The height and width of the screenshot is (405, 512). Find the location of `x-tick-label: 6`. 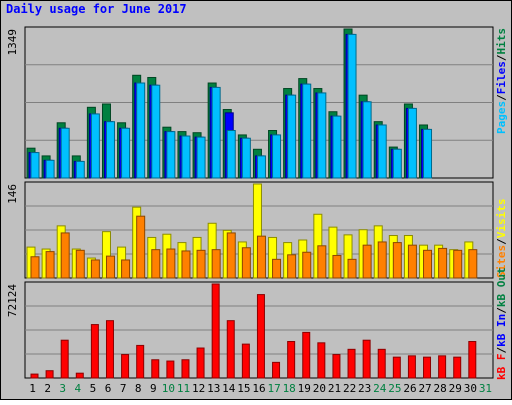

x-tick-label: 6 is located at coordinates (108, 388).